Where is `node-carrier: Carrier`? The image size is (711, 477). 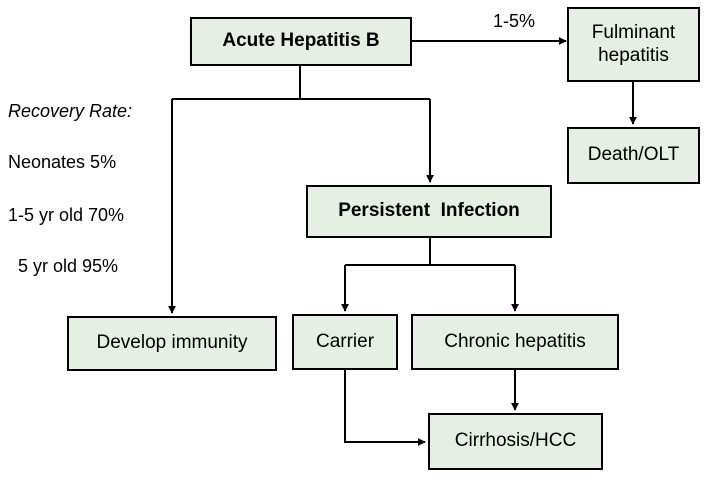
node-carrier: Carrier is located at coordinates (345, 342).